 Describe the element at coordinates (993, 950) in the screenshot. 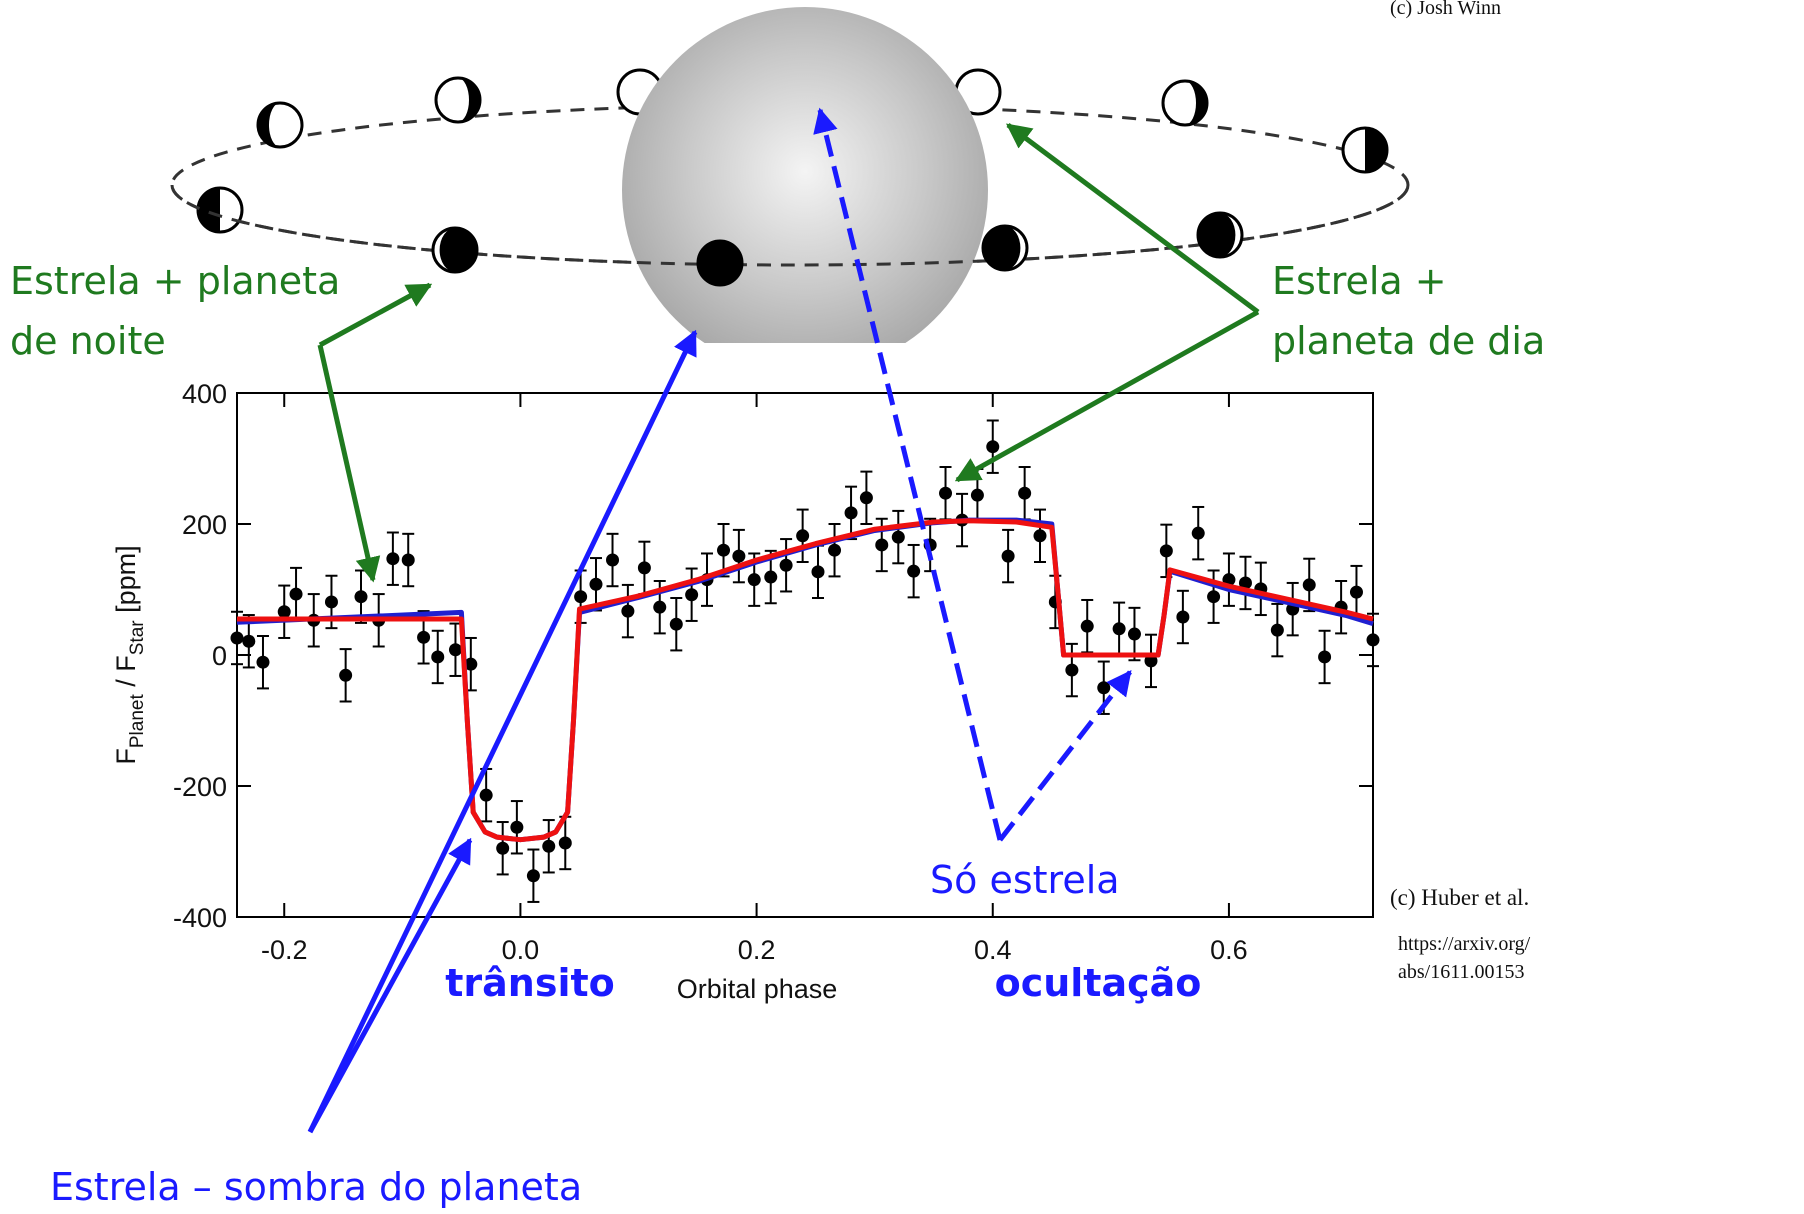

I see `x-tick-label: 0.4` at that location.